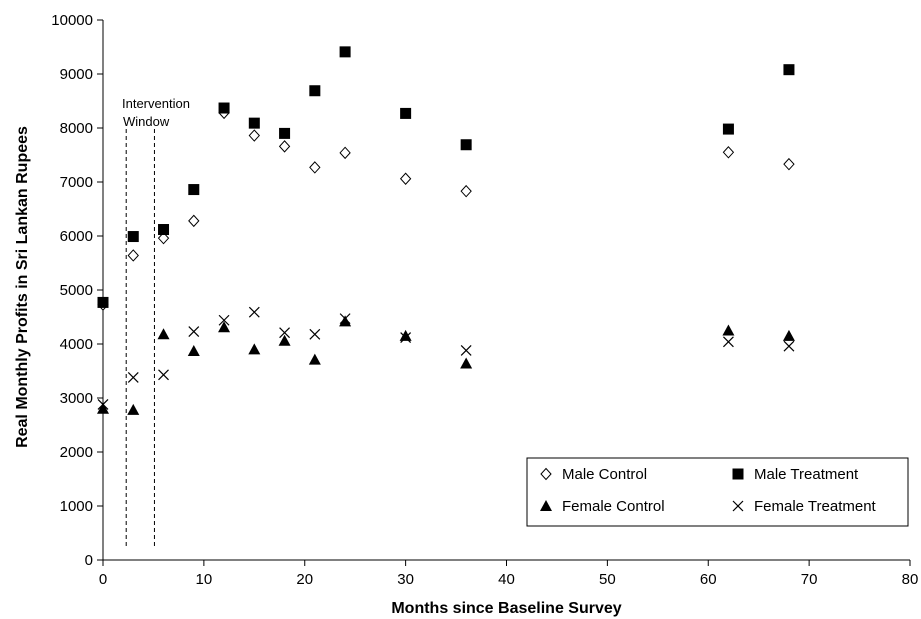  I want to click on legend-marker-female-treatment, so click(738, 506).